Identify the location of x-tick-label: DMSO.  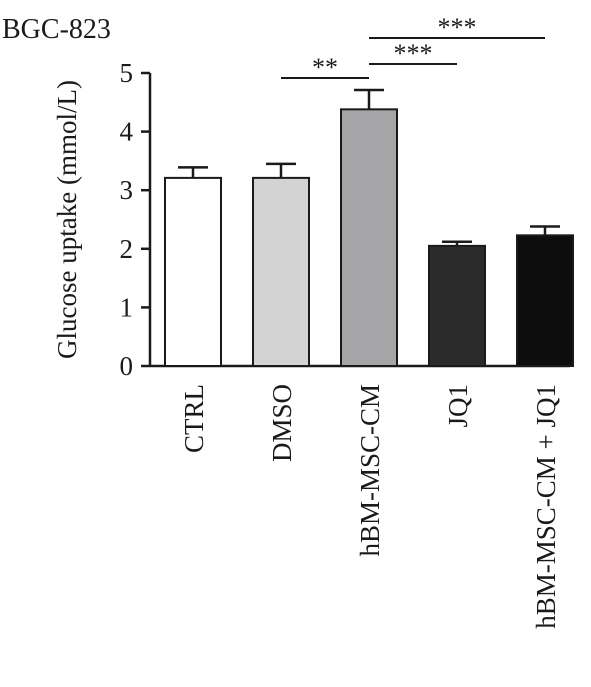
(282, 423).